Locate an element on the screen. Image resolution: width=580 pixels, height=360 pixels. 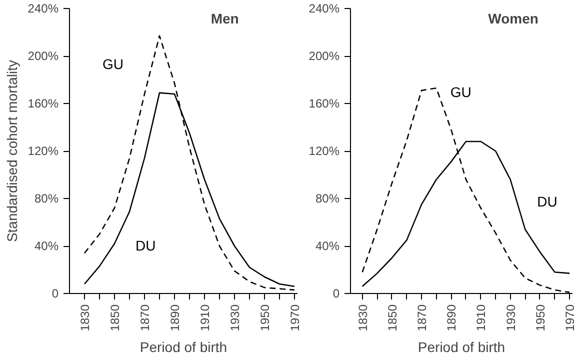
chart-title: Men is located at coordinates (224, 18).